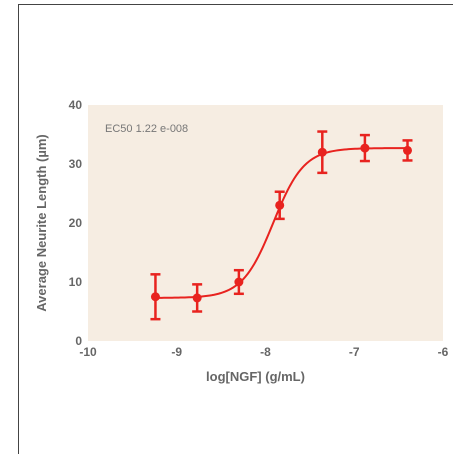 The height and width of the screenshot is (454, 453). What do you see at coordinates (88, 352) in the screenshot?
I see `x-tick-label: -10` at bounding box center [88, 352].